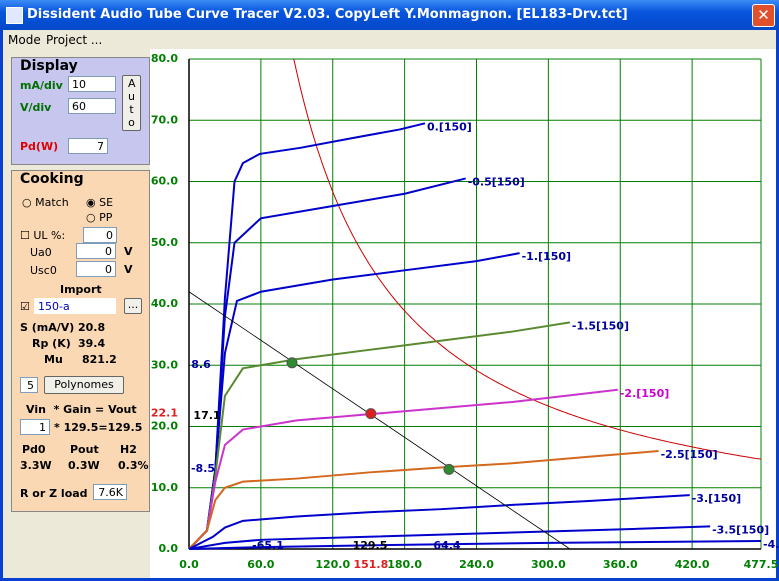 This screenshot has width=779, height=581. What do you see at coordinates (164, 181) in the screenshot?
I see `y-tick-label: 60.0` at bounding box center [164, 181].